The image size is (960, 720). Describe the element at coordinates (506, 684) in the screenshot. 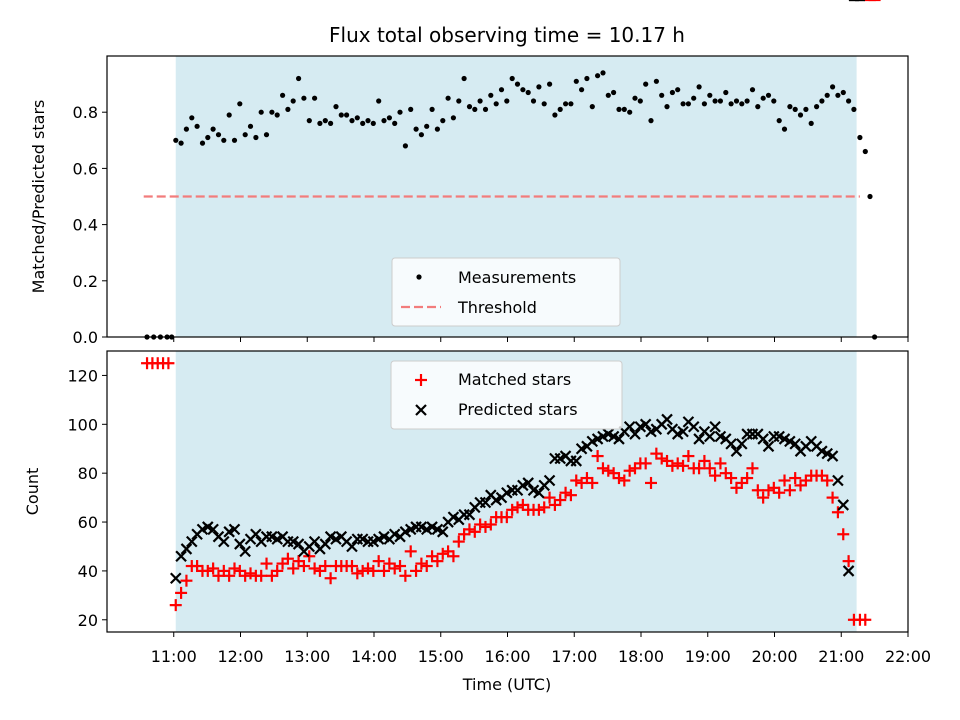

I see `x-axis-label: Time (UTC)` at that location.